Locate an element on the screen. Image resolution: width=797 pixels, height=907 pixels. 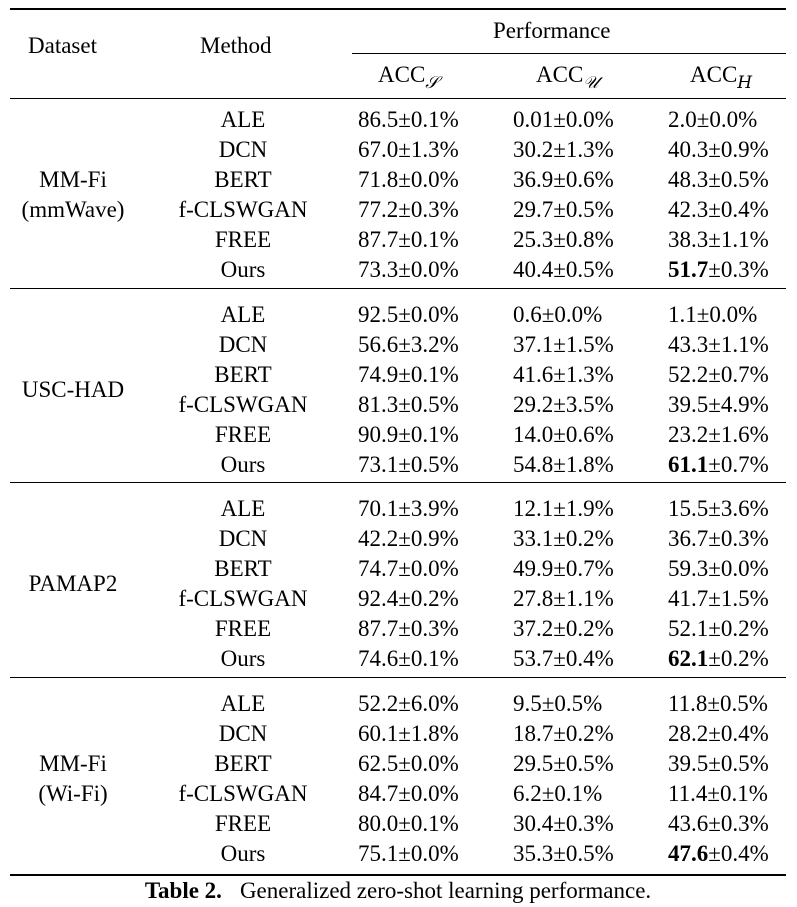
header-acc-h: ACCH is located at coordinates (721, 77).